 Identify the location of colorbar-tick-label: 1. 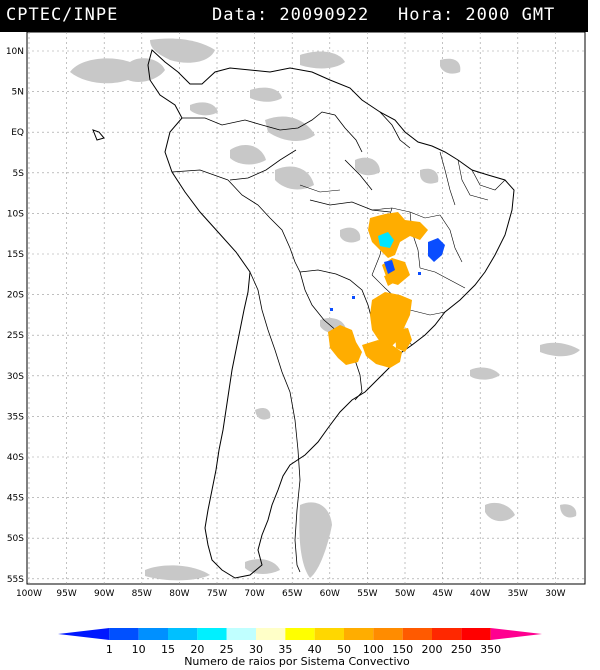
(109, 649).